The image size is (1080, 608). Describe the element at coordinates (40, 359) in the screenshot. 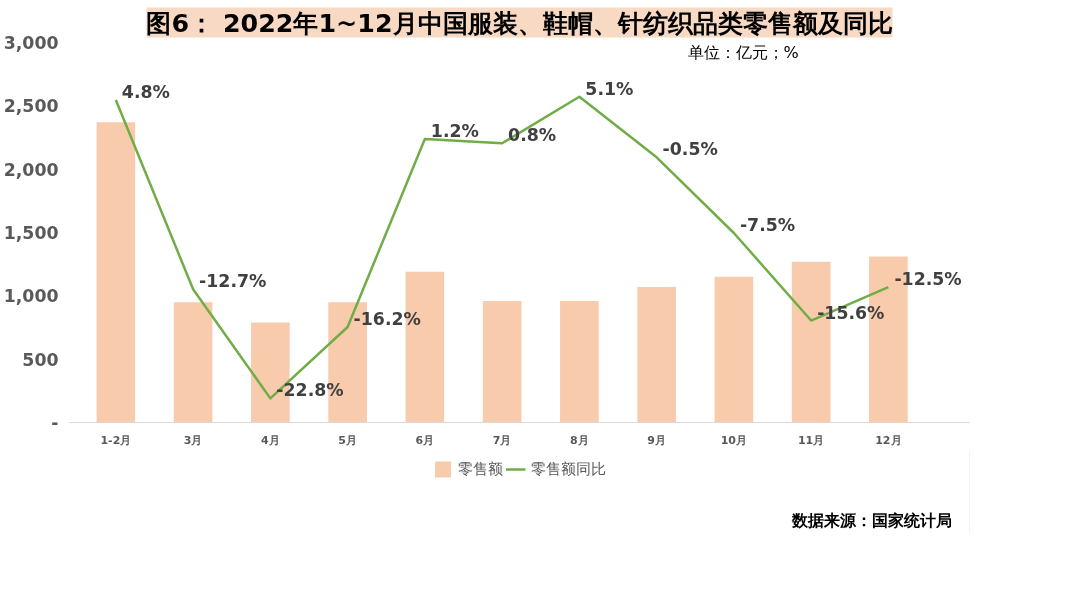

I see `y-tick-label: 500` at that location.